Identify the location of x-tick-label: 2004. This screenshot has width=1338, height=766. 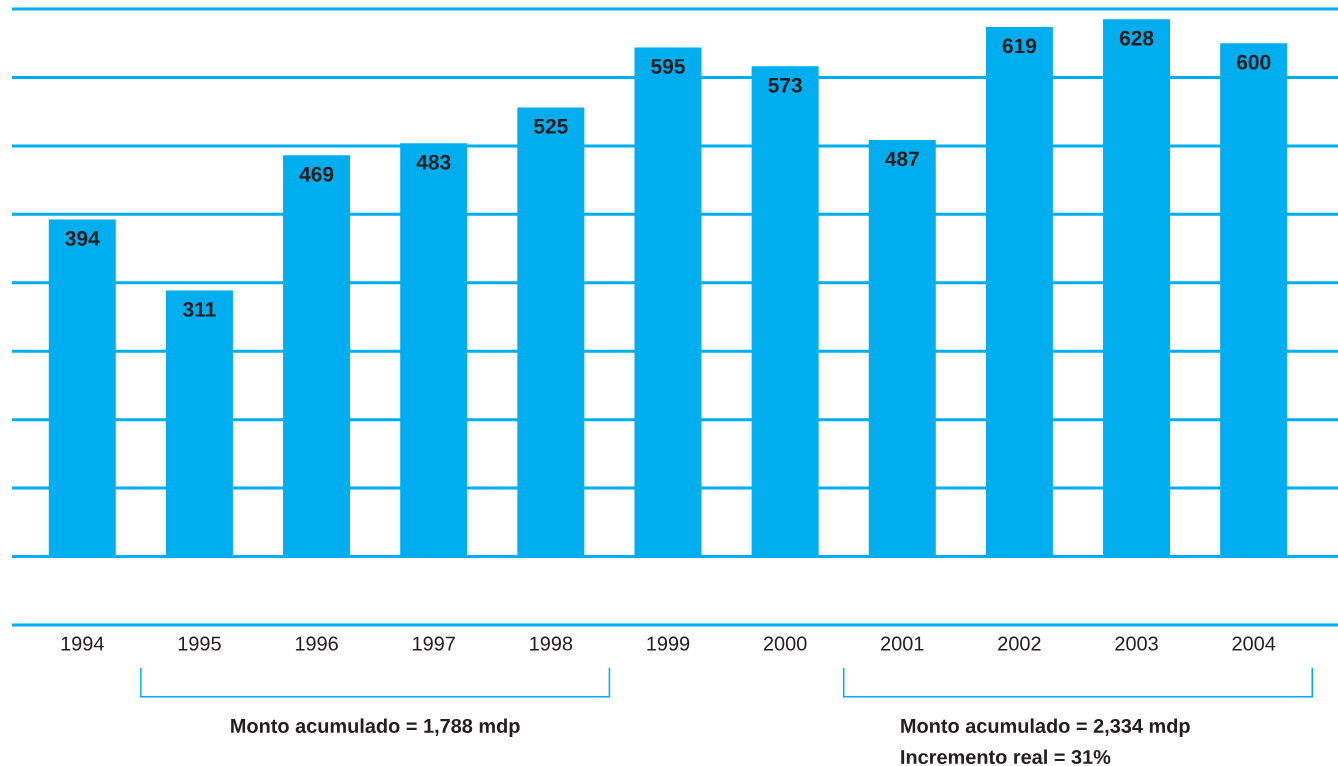
(1254, 643).